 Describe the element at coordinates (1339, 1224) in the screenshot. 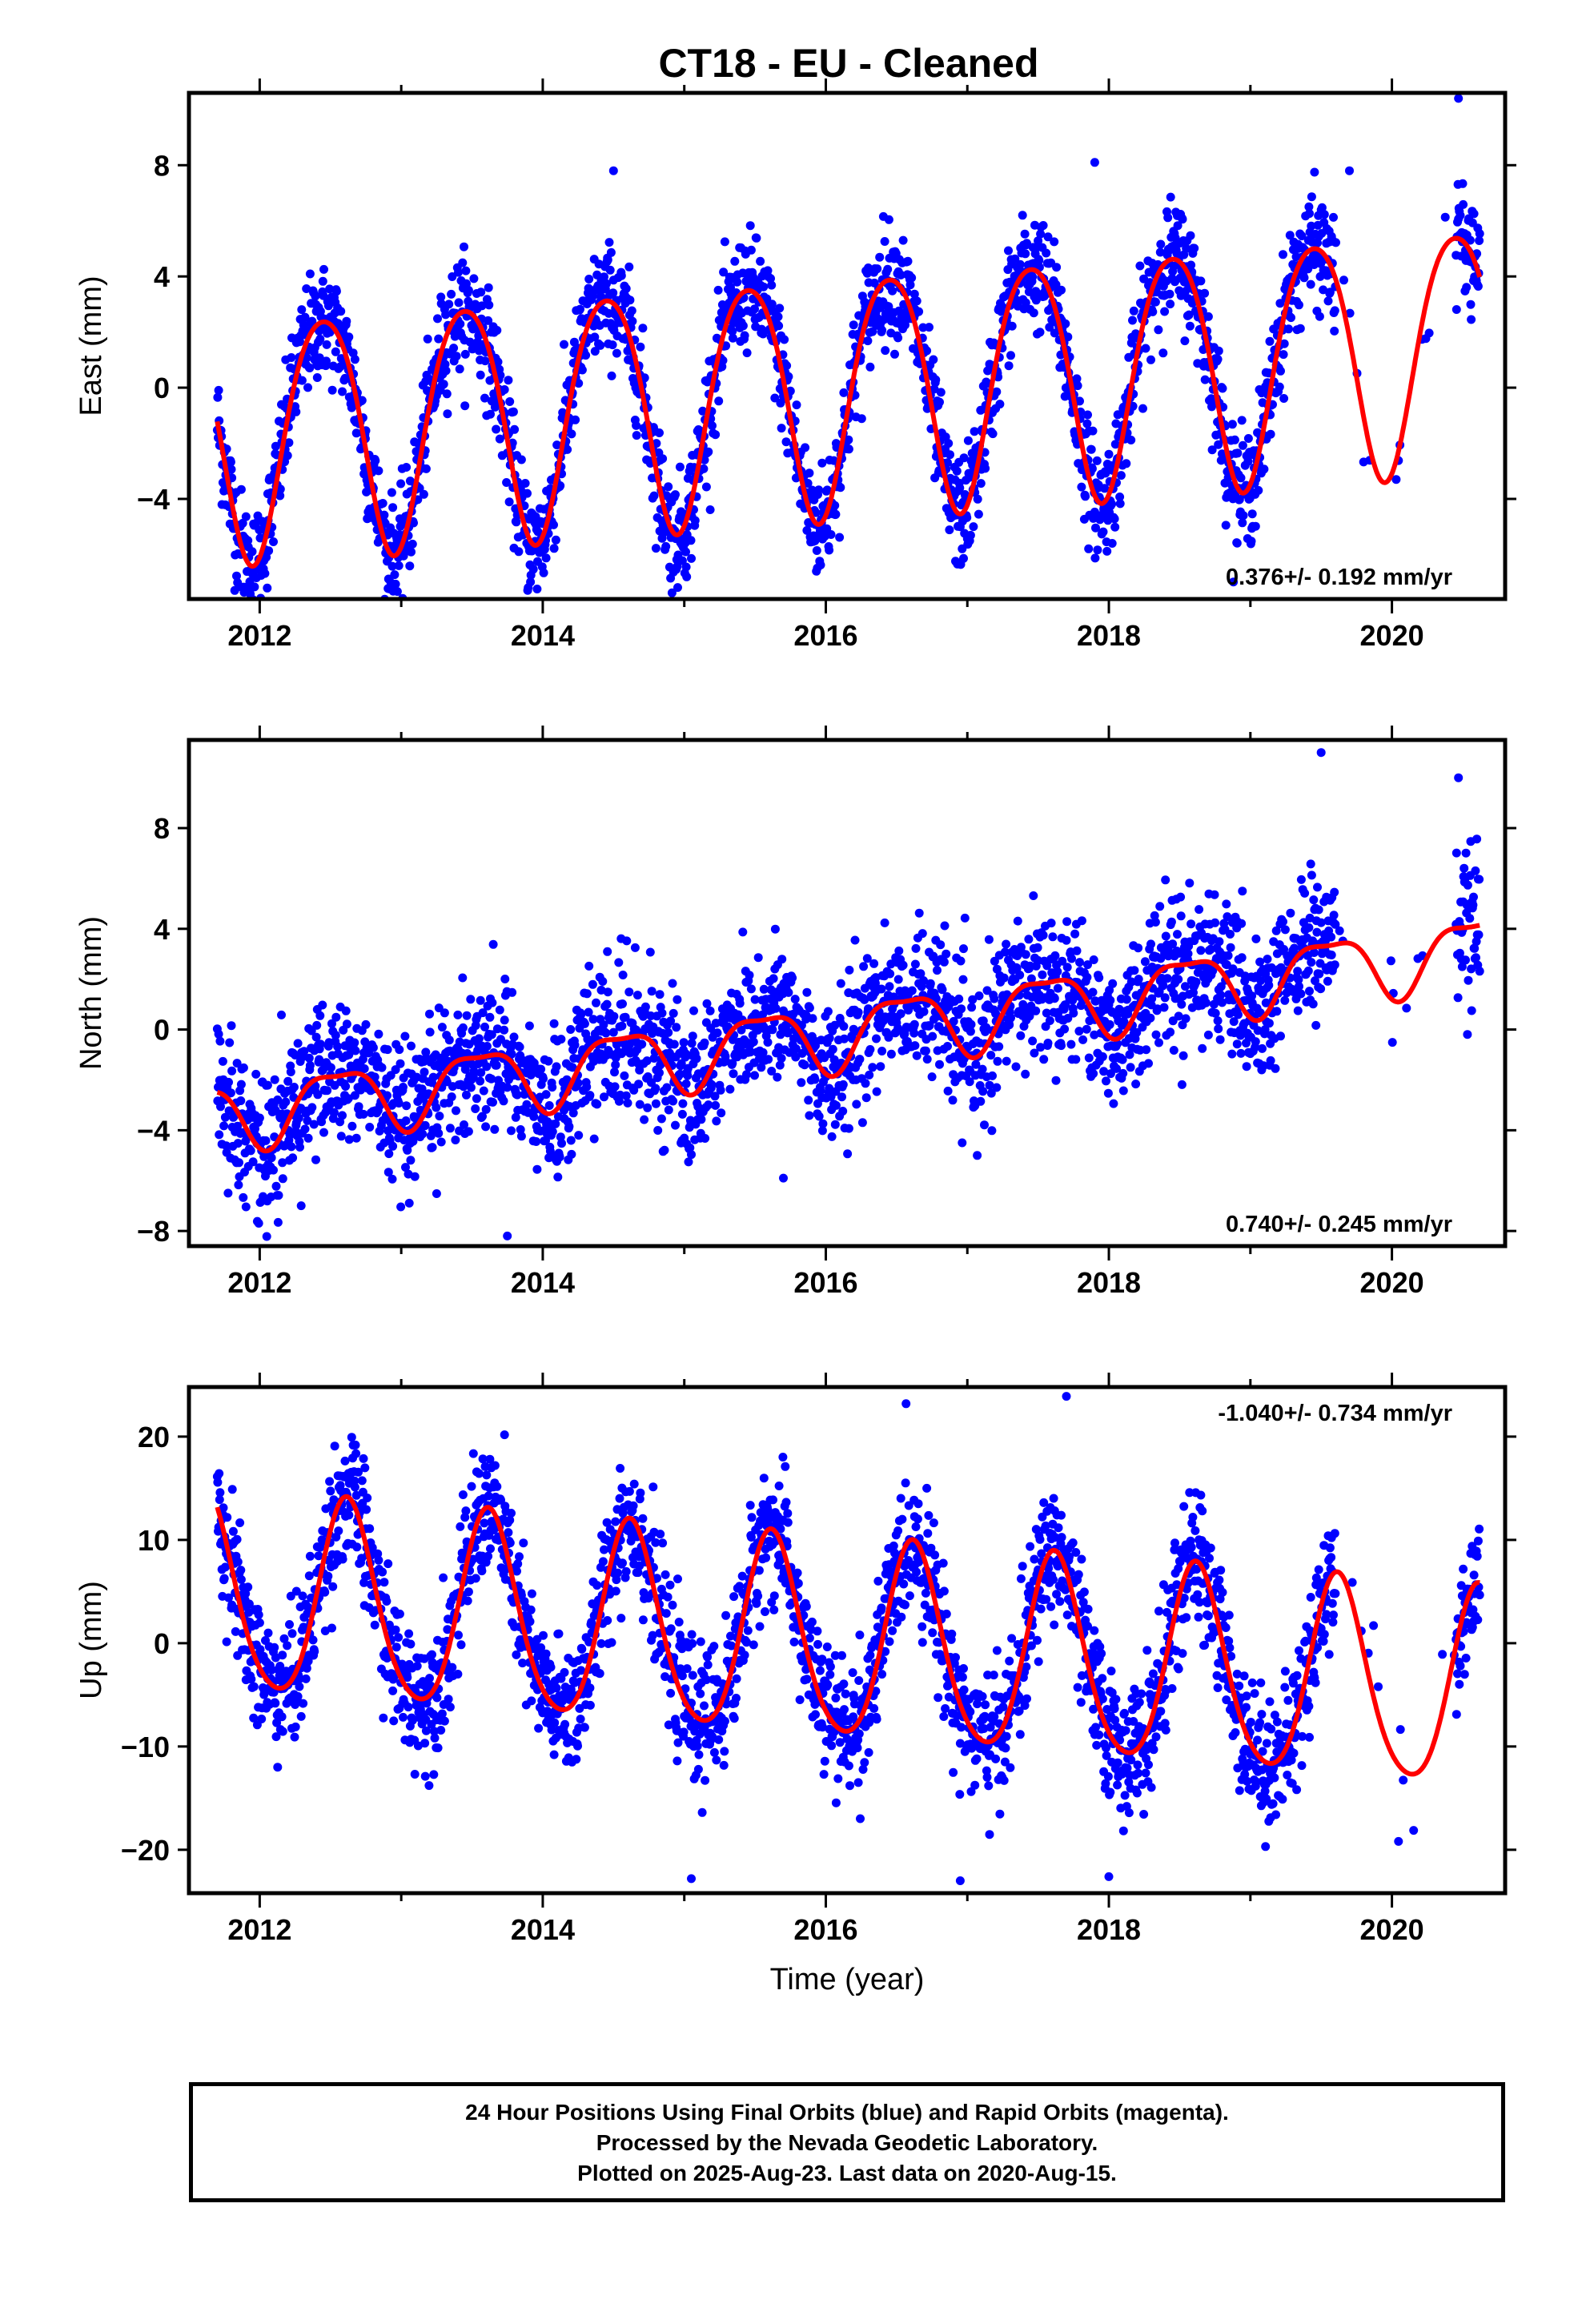

I see `north-velocity-label: 0.740+/- 0.245 mm/yr` at that location.